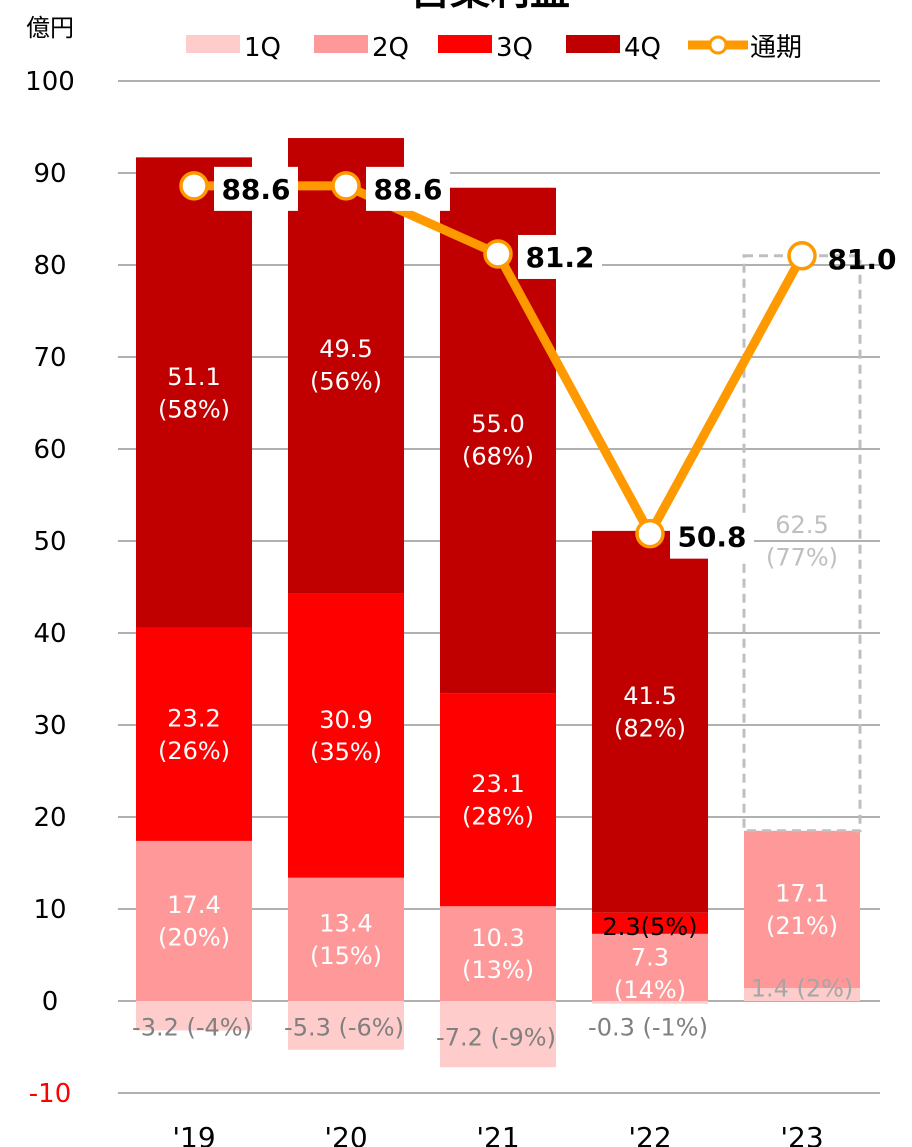 The image size is (912, 1147). What do you see at coordinates (776, 48) in the screenshot?
I see `legend-label: 通期` at bounding box center [776, 48].